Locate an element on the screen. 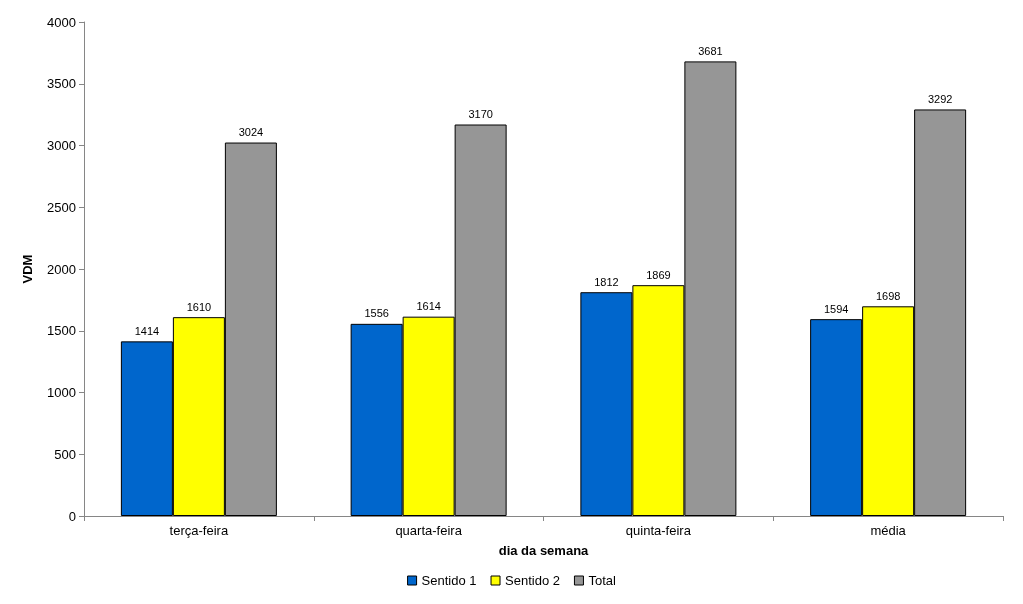  data-label: 1812 is located at coordinates (606, 281).